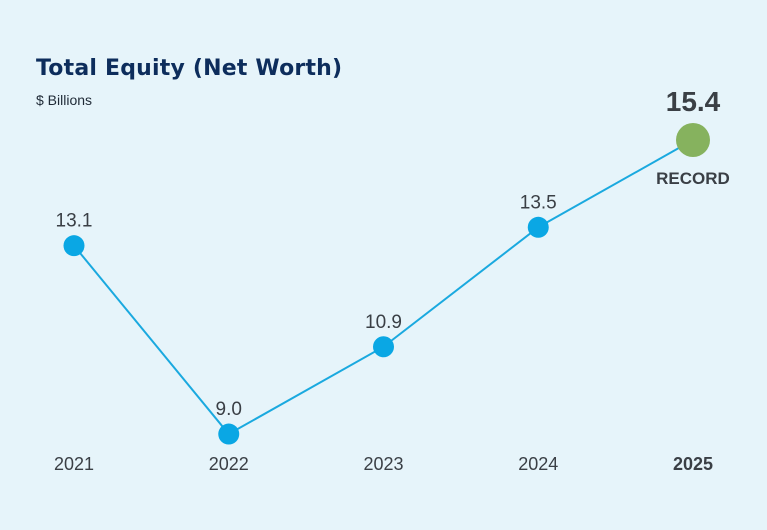 The image size is (767, 530). Describe the element at coordinates (693, 178) in the screenshot. I see `record-annotation: RECORD` at that location.